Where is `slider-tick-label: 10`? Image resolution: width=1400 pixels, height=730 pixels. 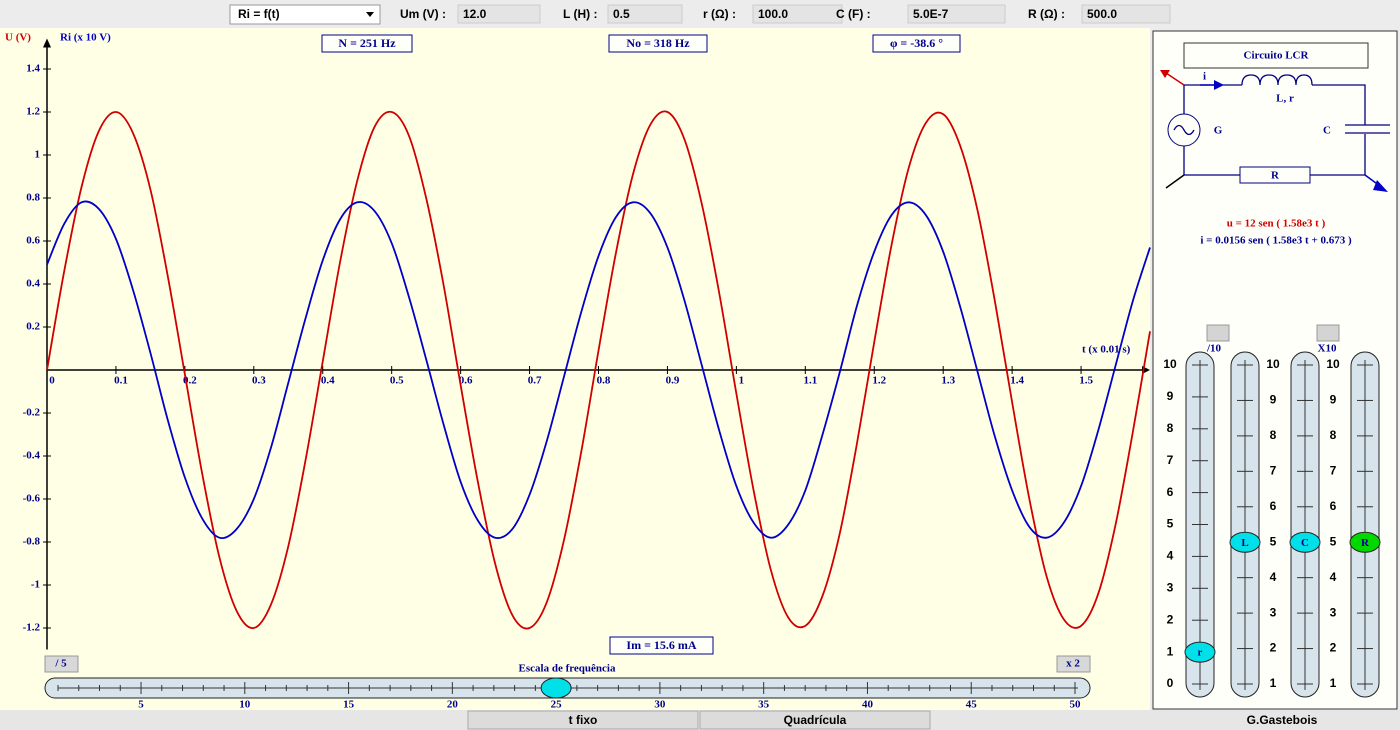 slider-tick-label: 10 is located at coordinates (1333, 364).